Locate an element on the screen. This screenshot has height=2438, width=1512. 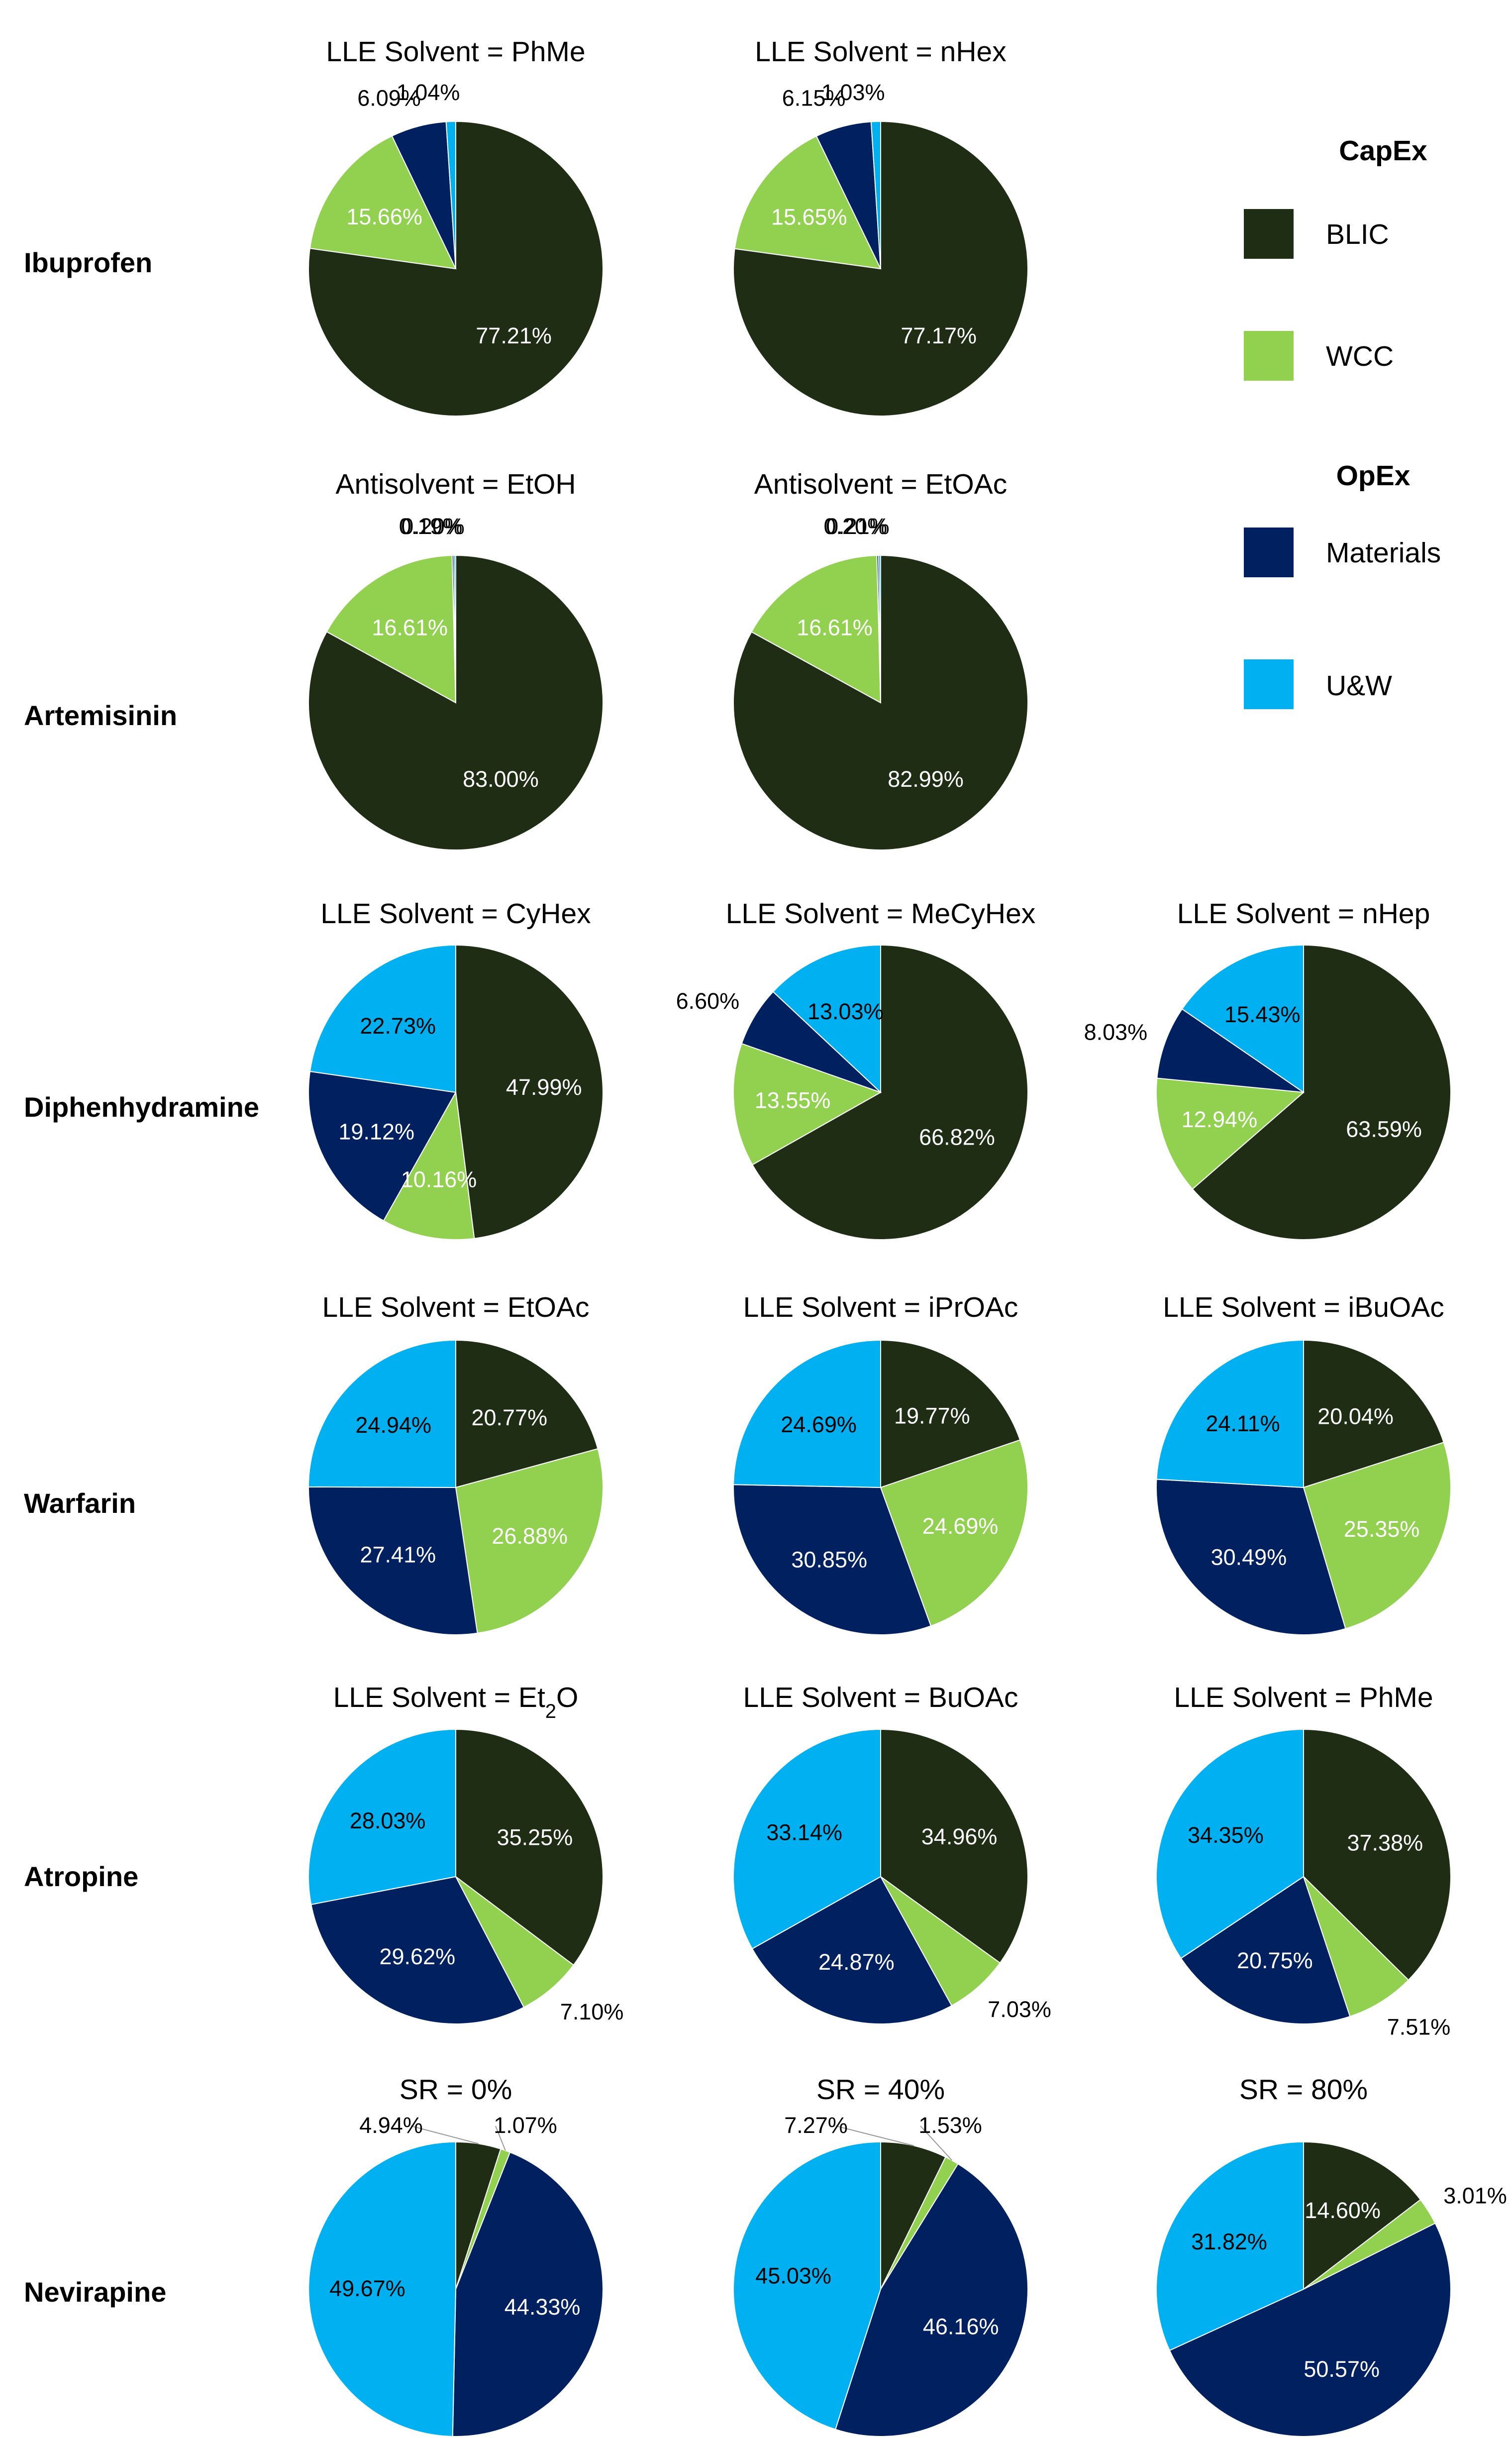
pie-label-blic: 66.82% is located at coordinates (957, 1138).